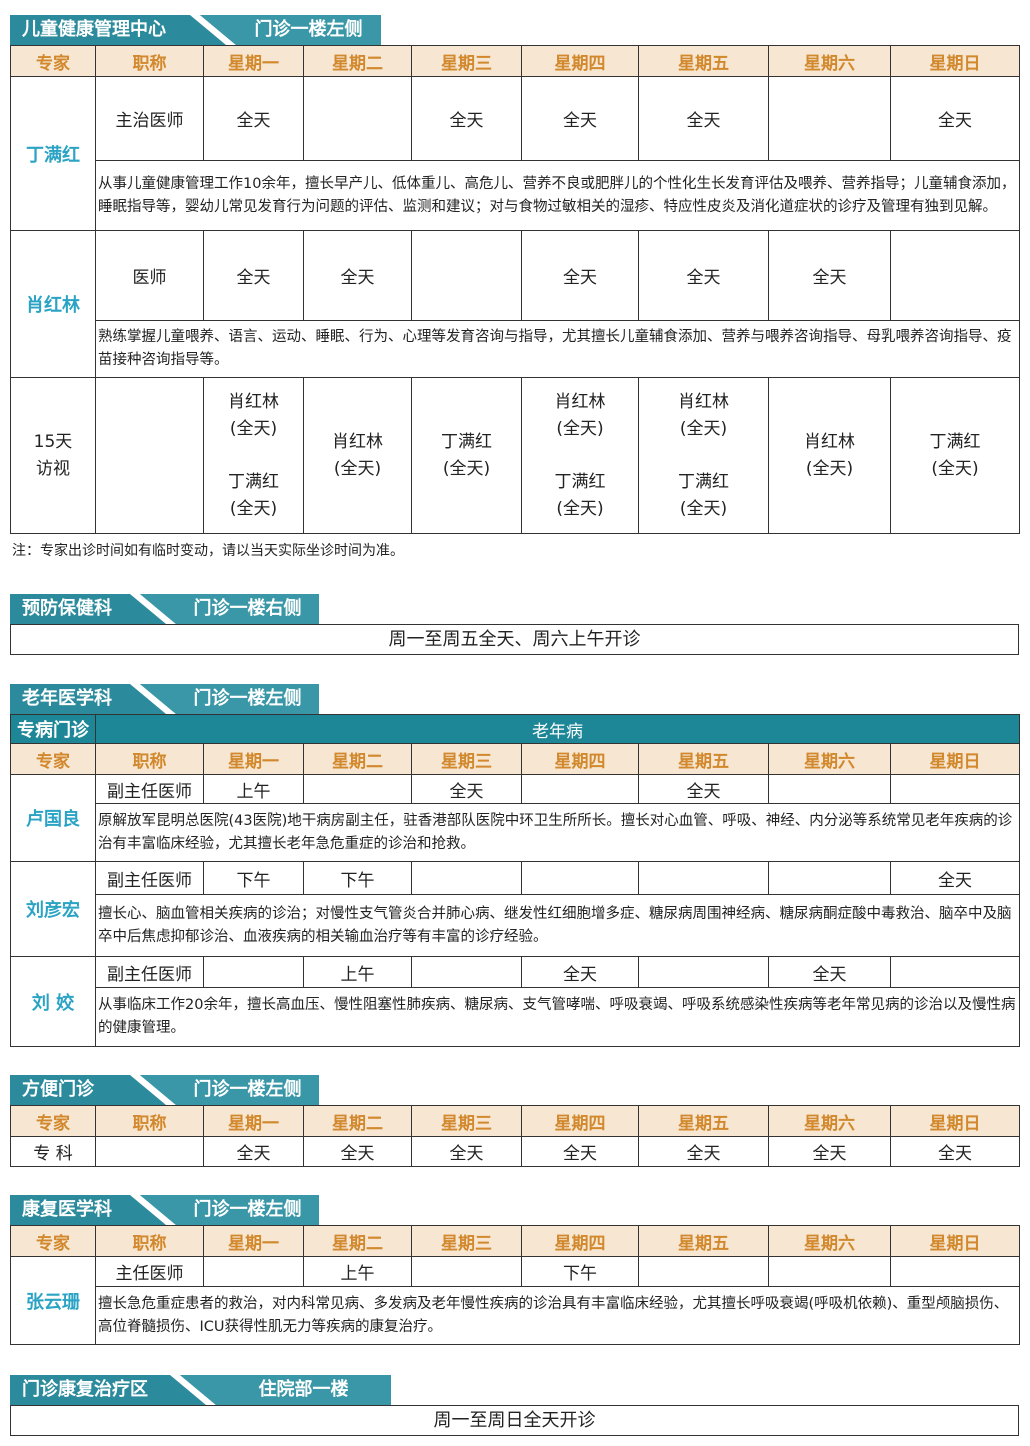 The image size is (1030, 1446). Describe the element at coordinates (514, 1420) in the screenshot. I see `hours-bar: 周一至周日全天开诊` at that location.